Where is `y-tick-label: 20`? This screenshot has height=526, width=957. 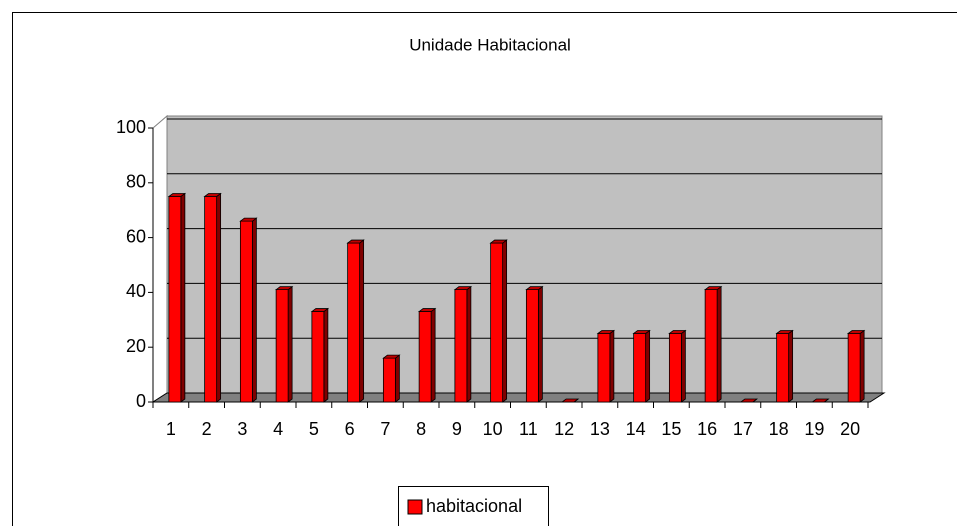 y-tick-label: 20 is located at coordinates (136, 346).